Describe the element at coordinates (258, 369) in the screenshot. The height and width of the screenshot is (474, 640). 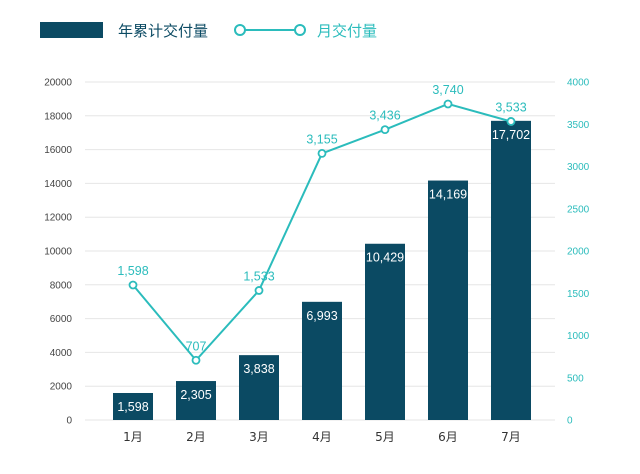
I see `bar-value-label: 3,838` at that location.